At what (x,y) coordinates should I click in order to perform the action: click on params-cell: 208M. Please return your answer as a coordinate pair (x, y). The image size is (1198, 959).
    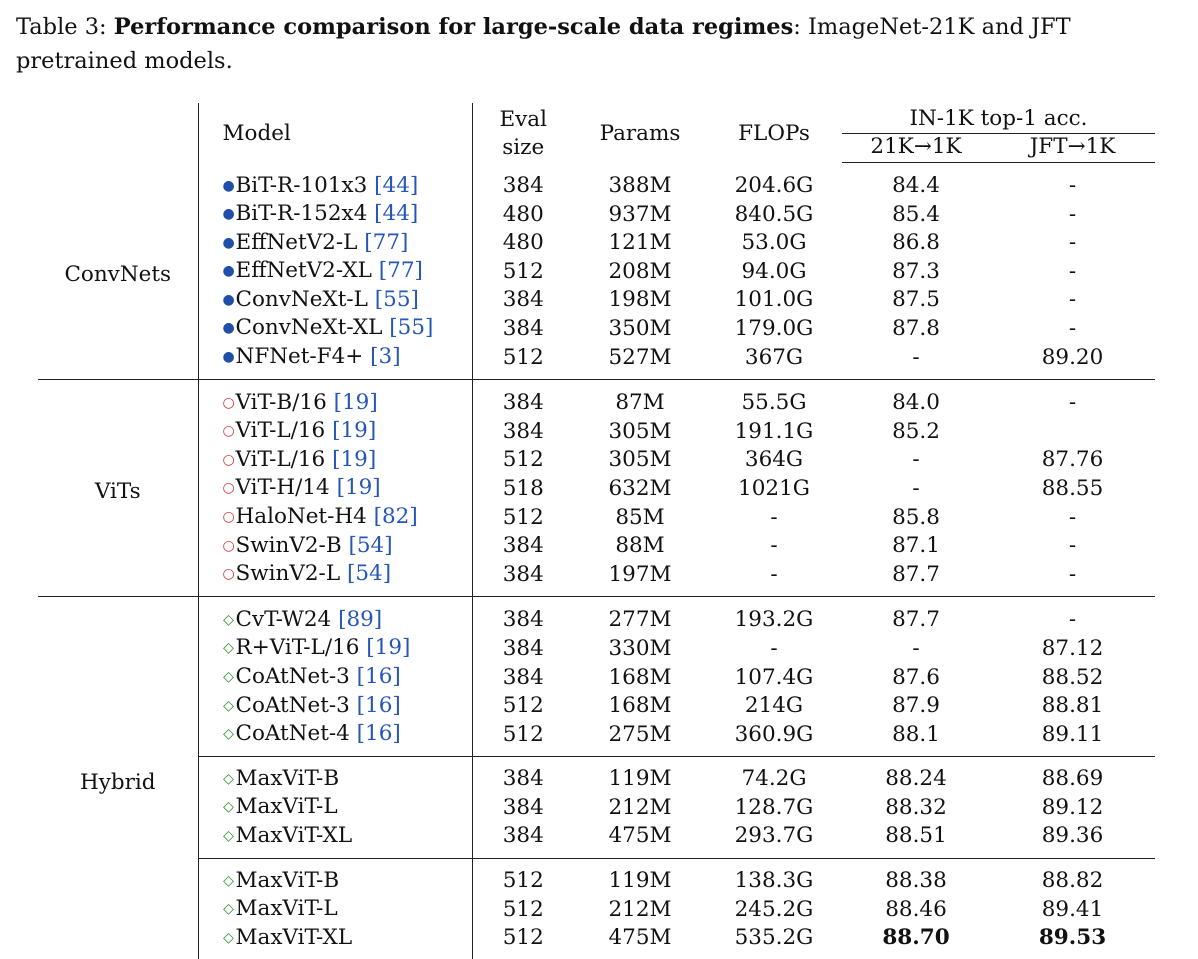
    Looking at the image, I should click on (640, 271).